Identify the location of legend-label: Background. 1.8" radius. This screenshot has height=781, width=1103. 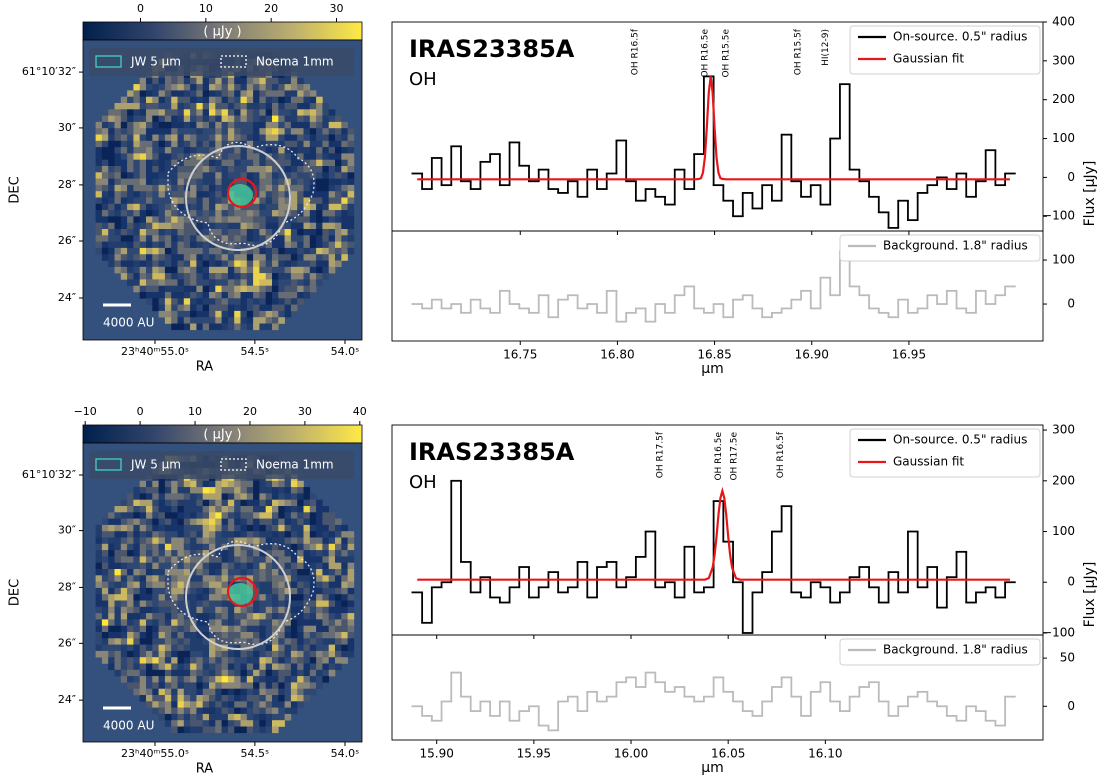
(955, 246).